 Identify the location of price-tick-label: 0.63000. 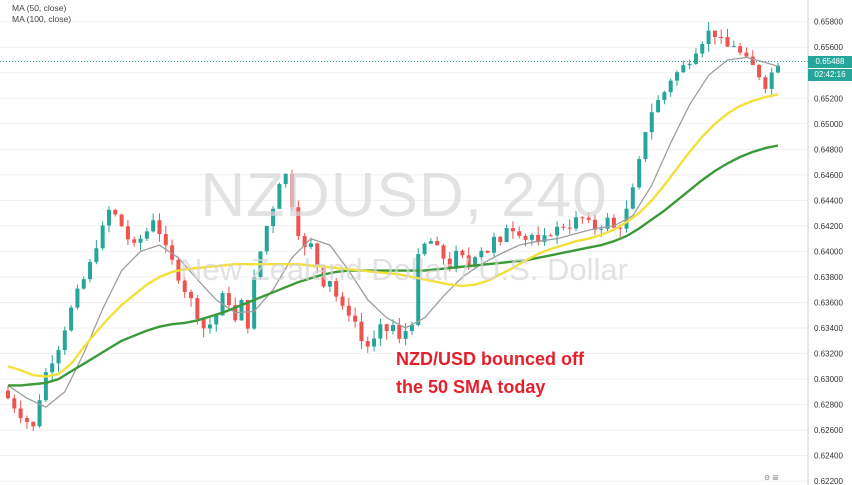
(828, 379).